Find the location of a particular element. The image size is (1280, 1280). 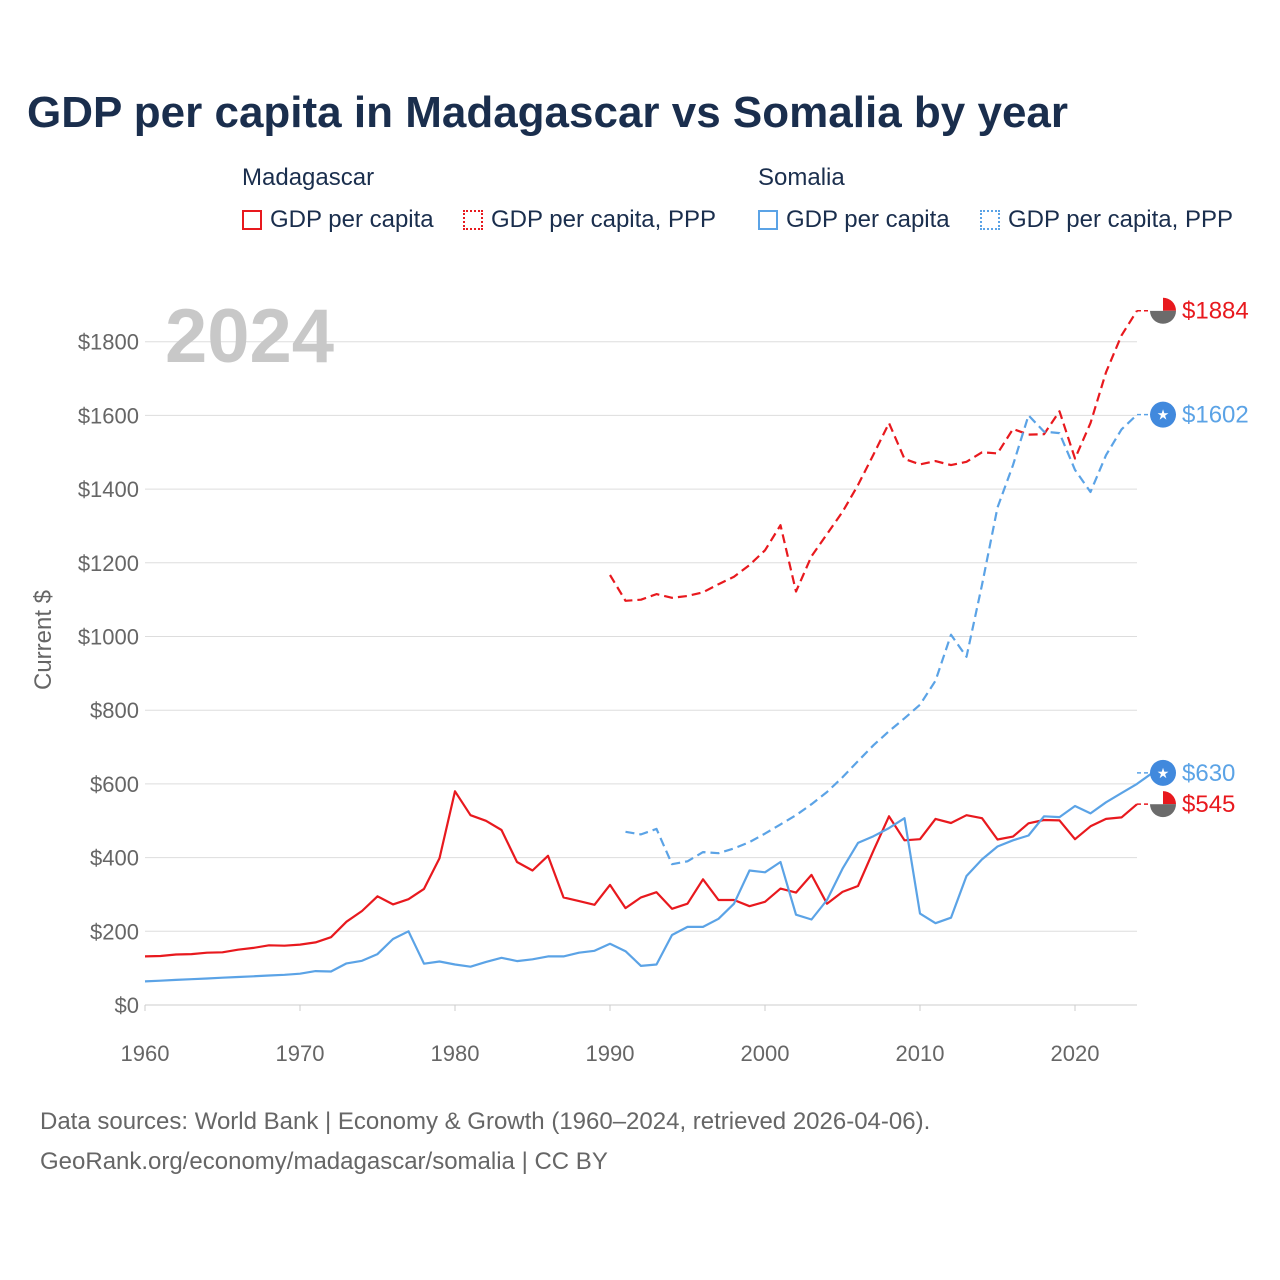

x-tick-label: 2000 is located at coordinates (765, 1053).